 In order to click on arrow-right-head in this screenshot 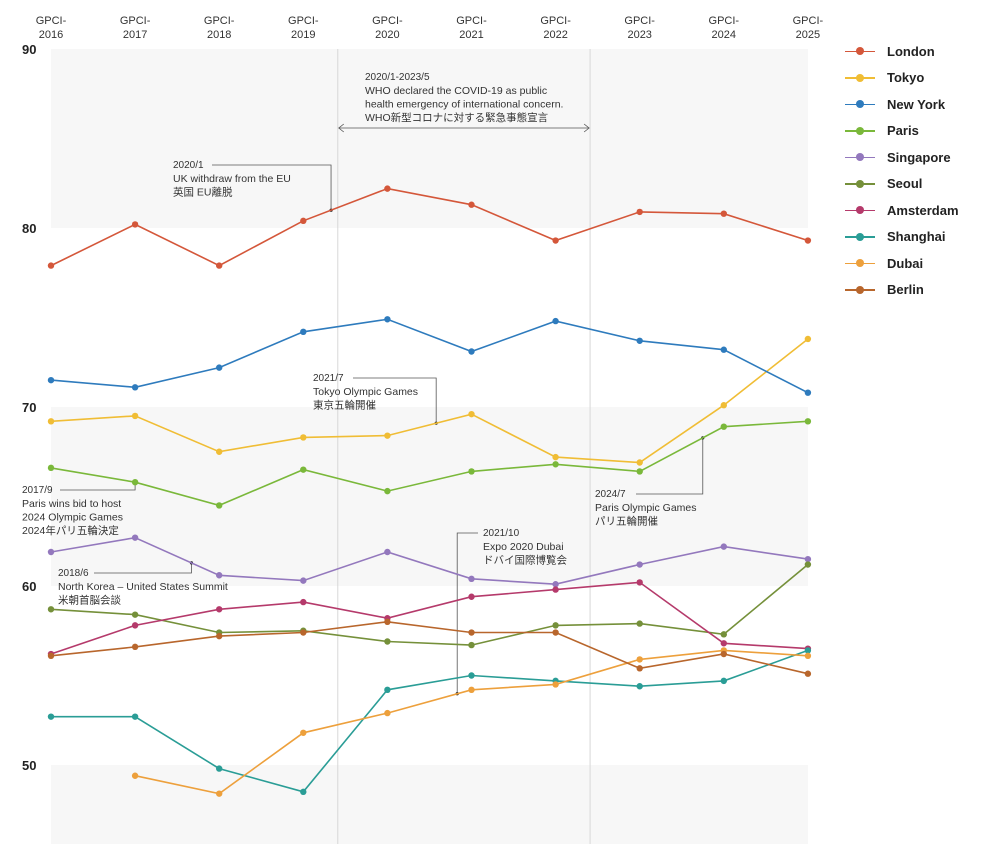, I will do `click(586, 128)`.